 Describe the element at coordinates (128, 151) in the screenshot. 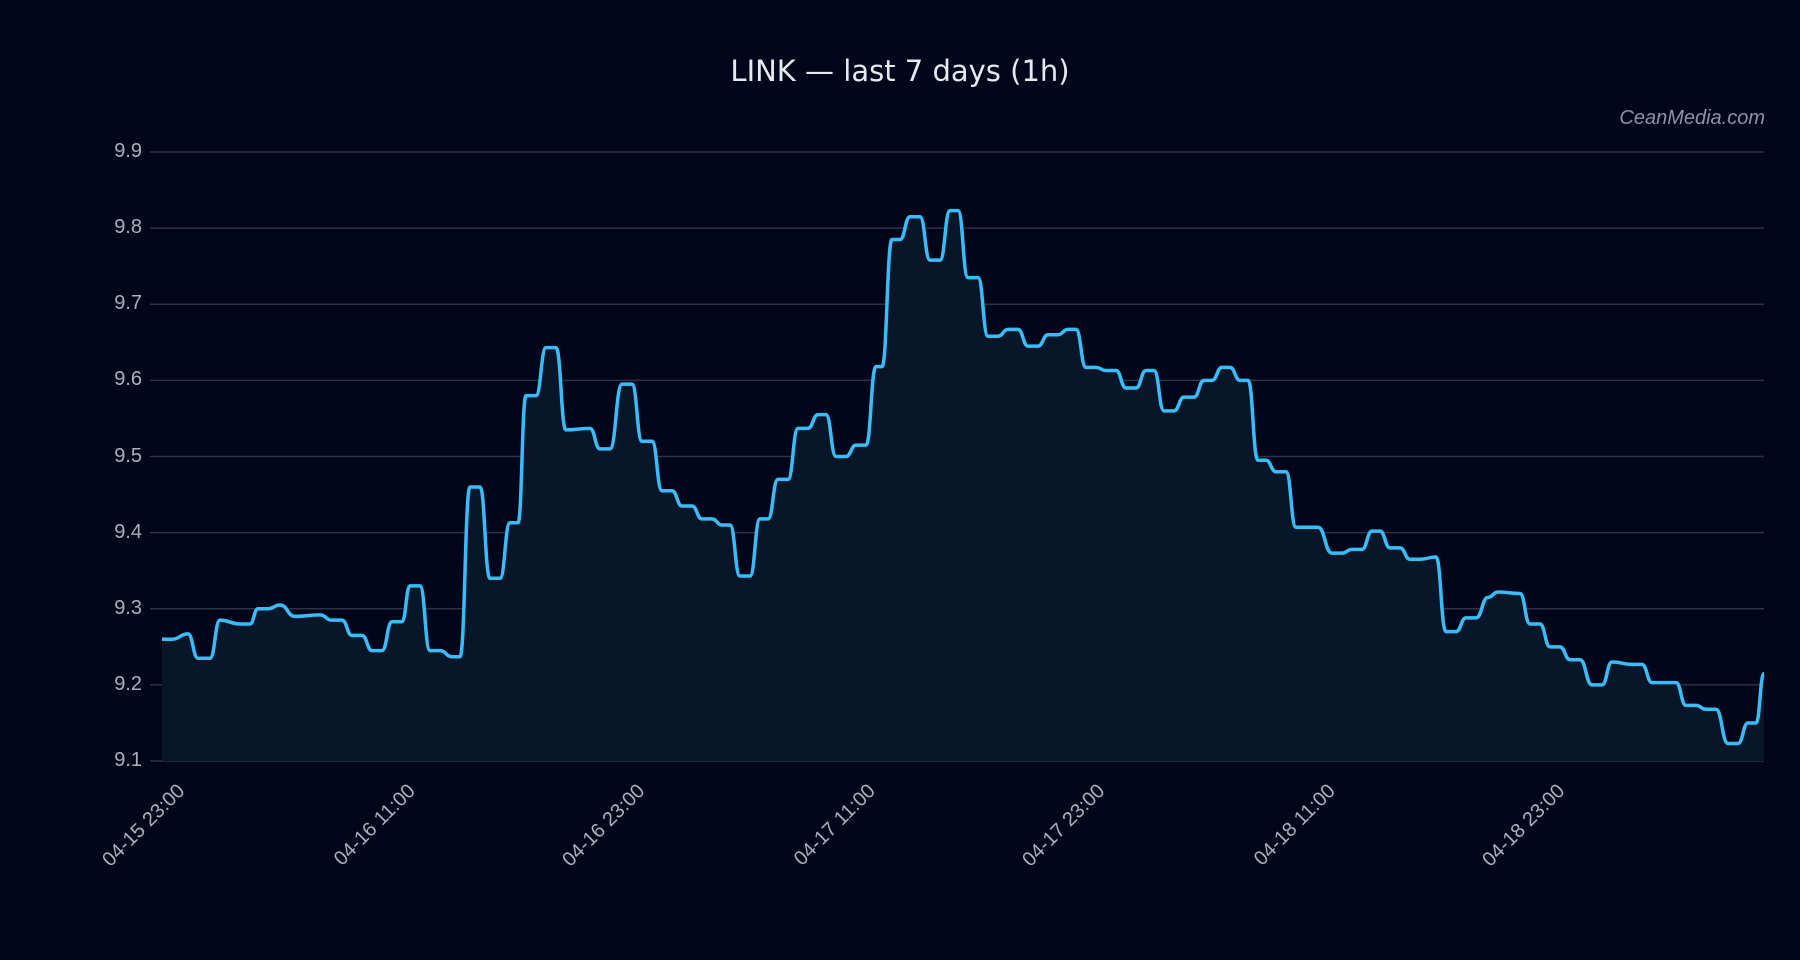

I see `y-tick-label: 9.9` at that location.